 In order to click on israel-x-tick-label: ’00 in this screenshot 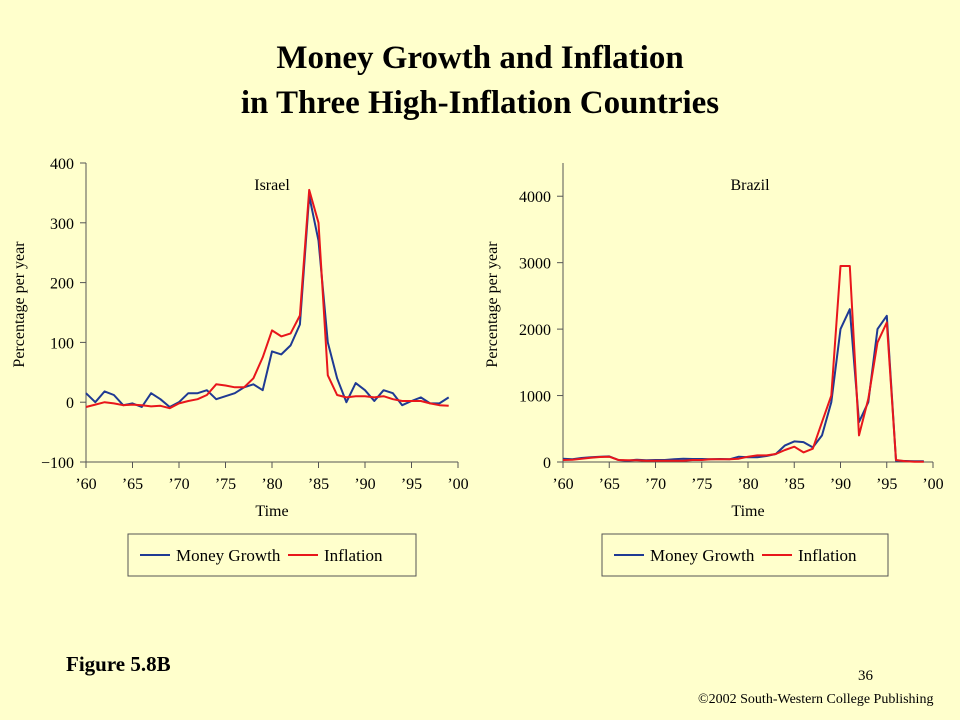, I will do `click(457, 484)`.